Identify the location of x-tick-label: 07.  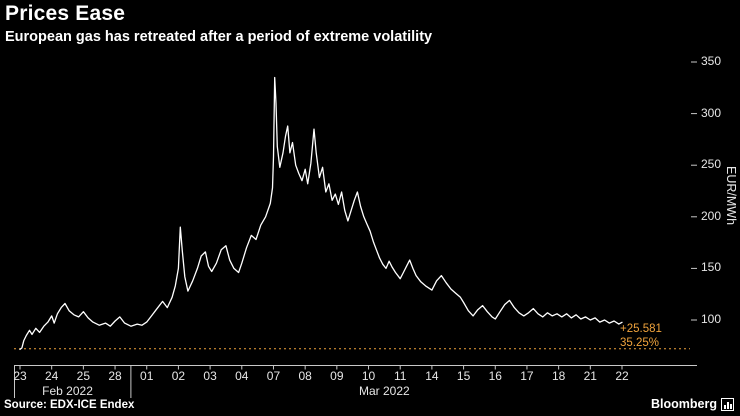
(273, 376).